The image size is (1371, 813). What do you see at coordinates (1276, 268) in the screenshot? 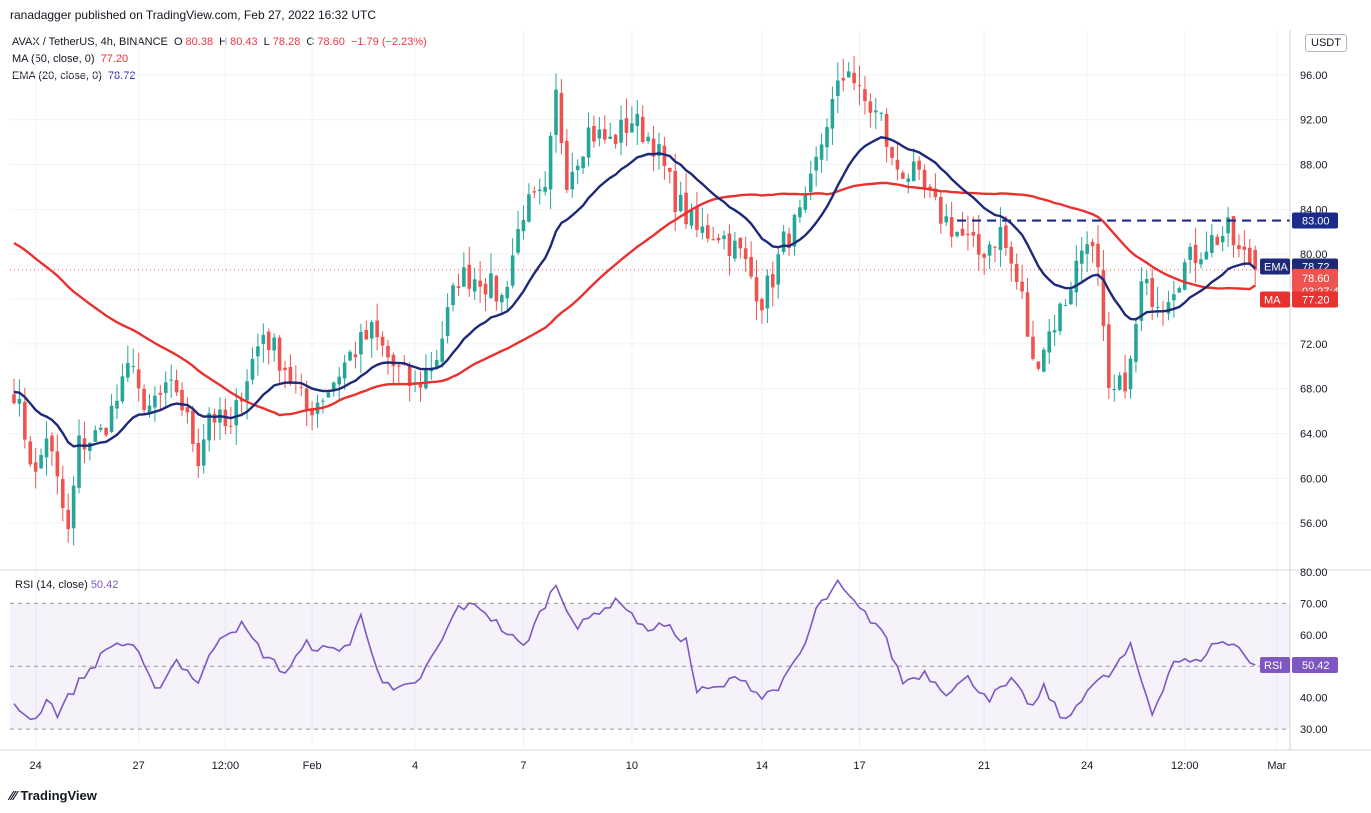
I see `ema-side-label-text: EMA` at bounding box center [1276, 268].